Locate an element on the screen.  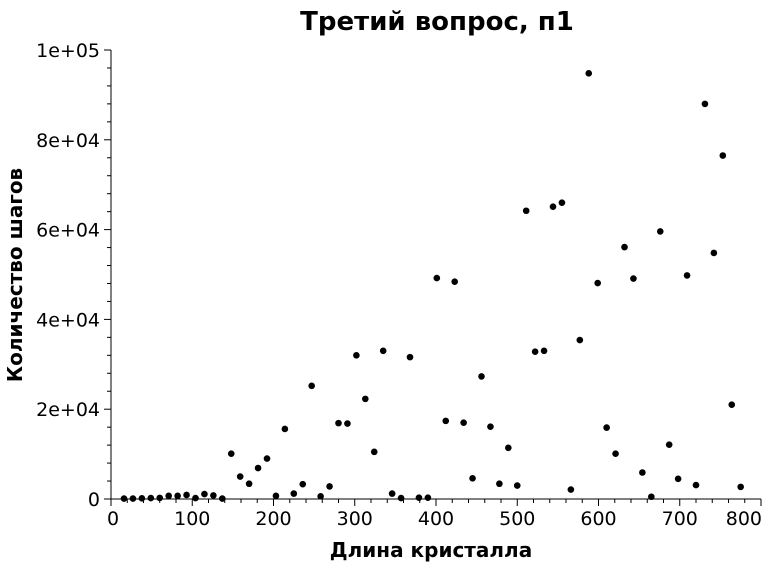
x-axis-label: Длина кристалла is located at coordinates (431, 550).